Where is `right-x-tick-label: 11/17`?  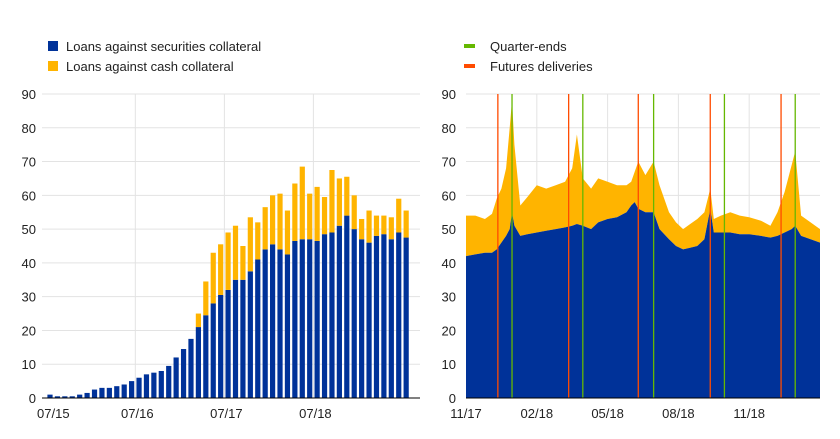
right-x-tick-label: 11/17 is located at coordinates (466, 413).